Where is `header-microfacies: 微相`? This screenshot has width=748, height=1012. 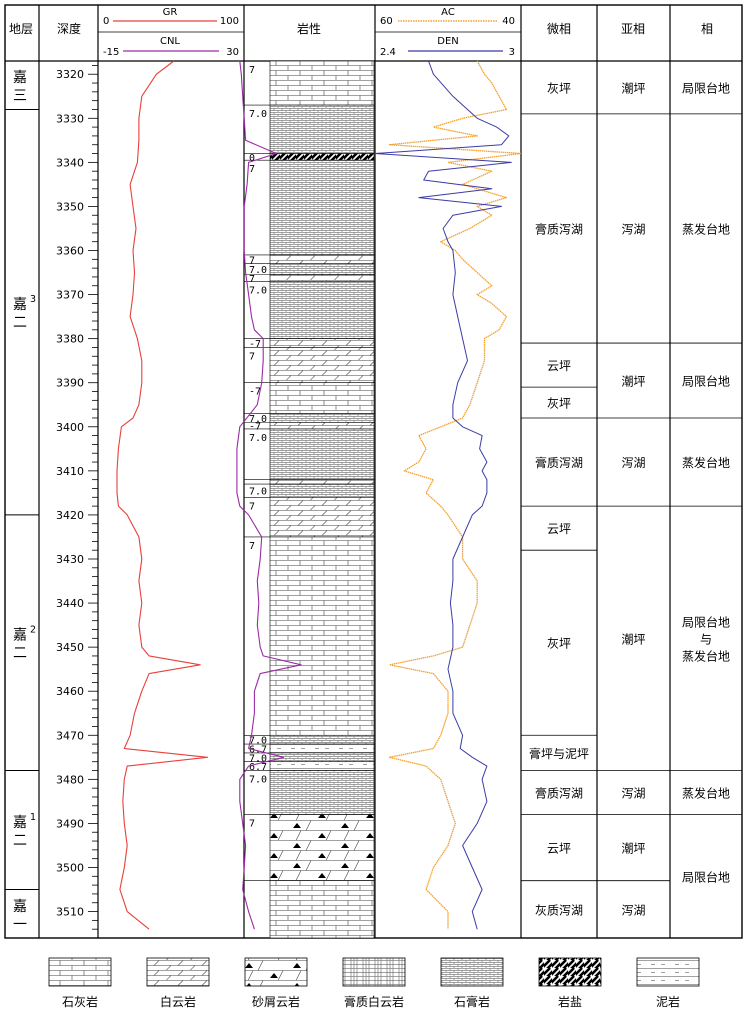 header-microfacies: 微相 is located at coordinates (559, 29).